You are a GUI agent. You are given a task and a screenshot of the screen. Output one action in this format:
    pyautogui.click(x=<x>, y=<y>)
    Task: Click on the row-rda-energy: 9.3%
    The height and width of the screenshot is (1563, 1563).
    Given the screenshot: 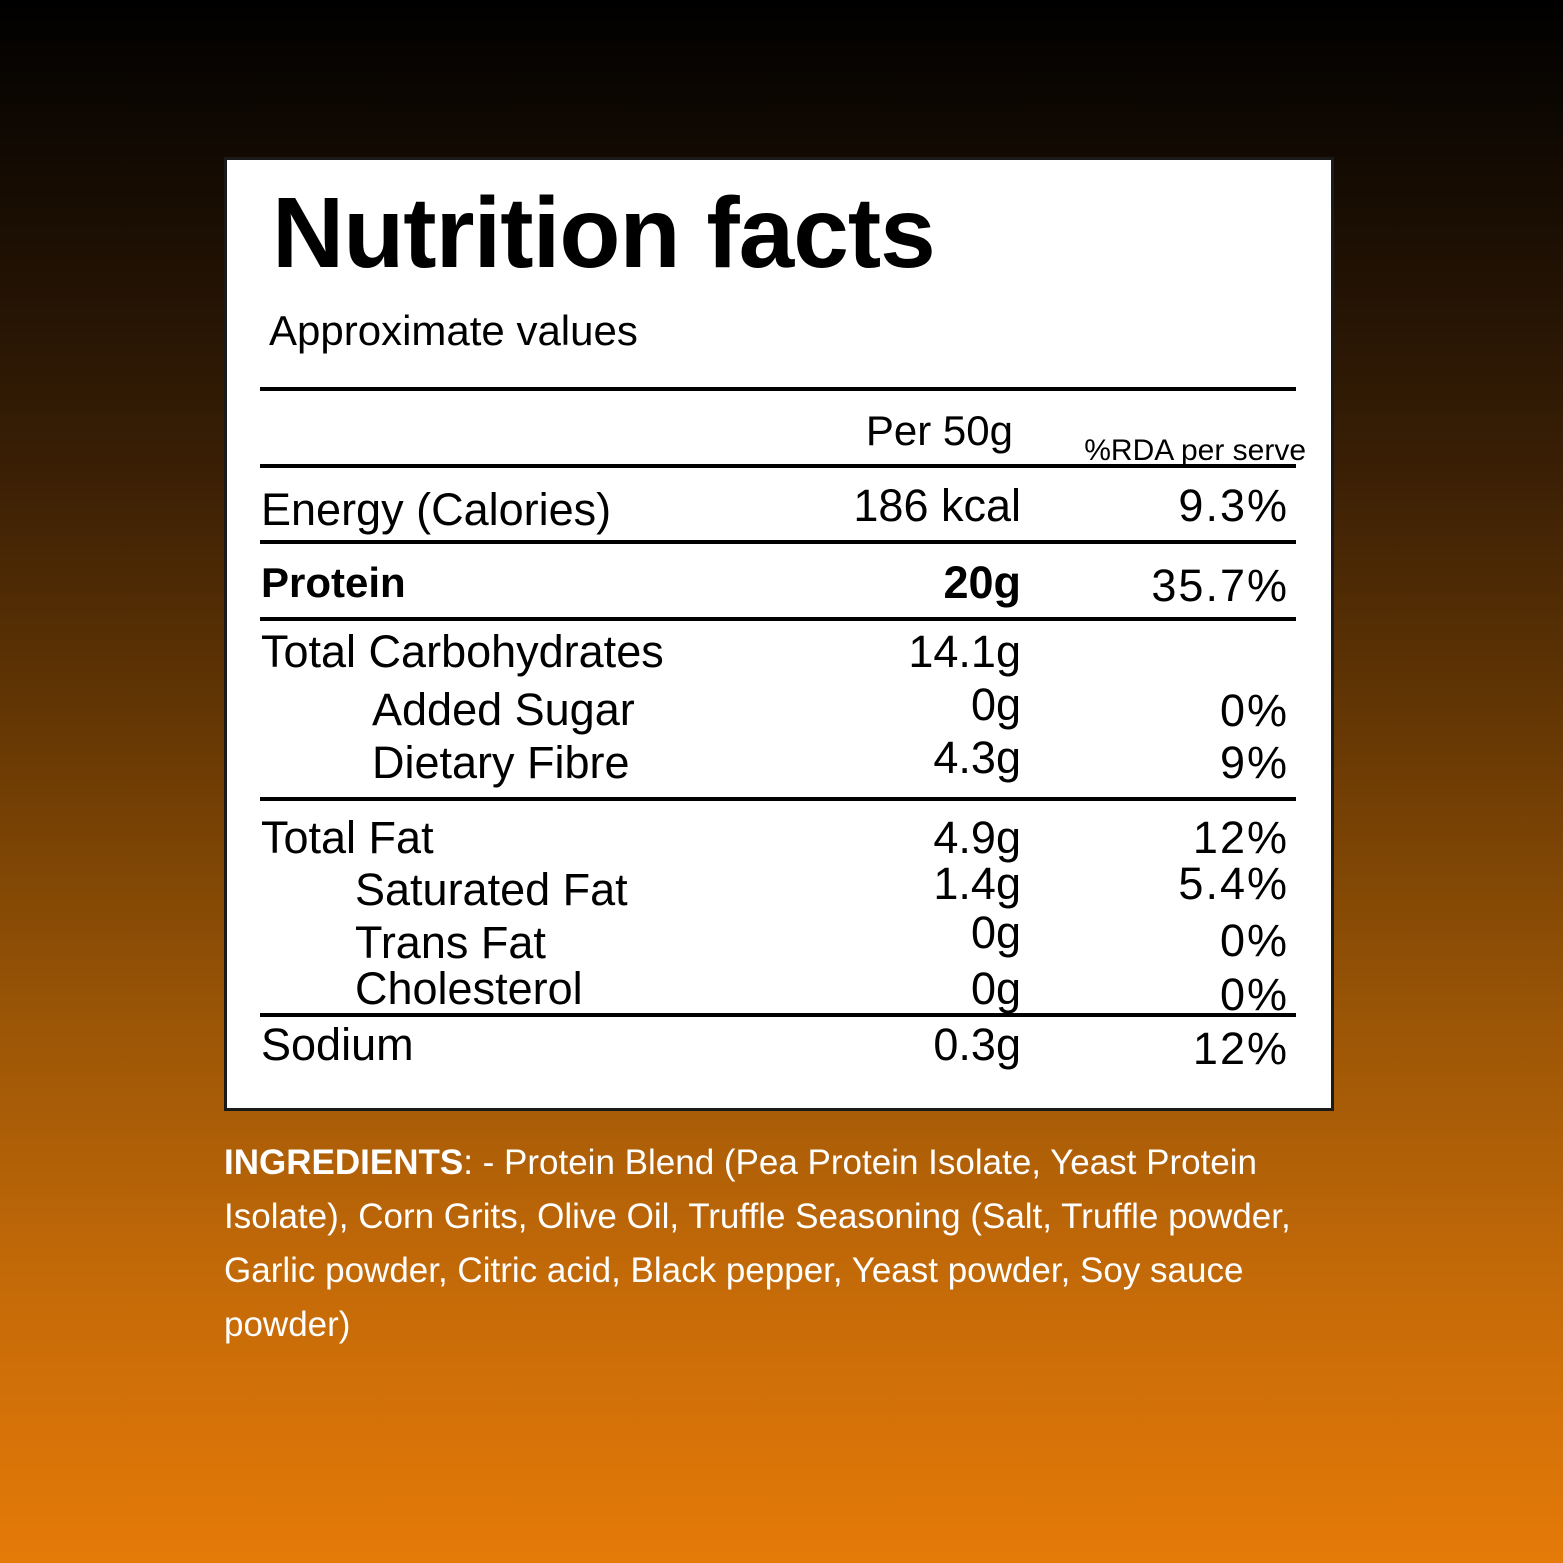 What is the action you would take?
    pyautogui.click(x=1233, y=505)
    